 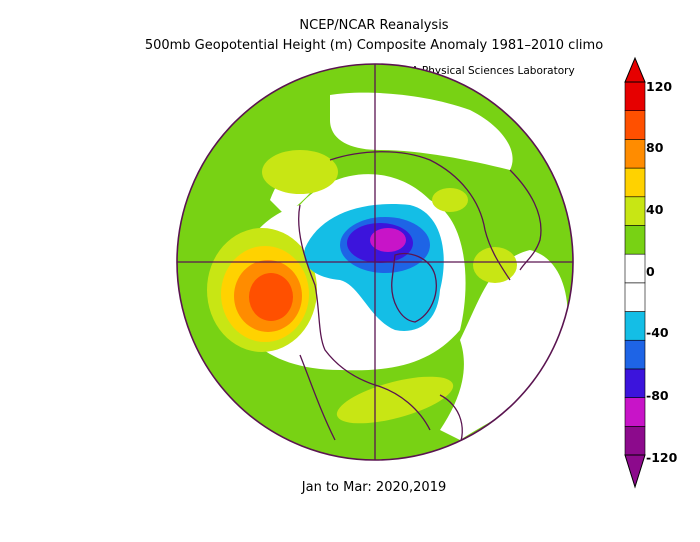 I want to click on south-america-coast, so click(x=317, y=397).